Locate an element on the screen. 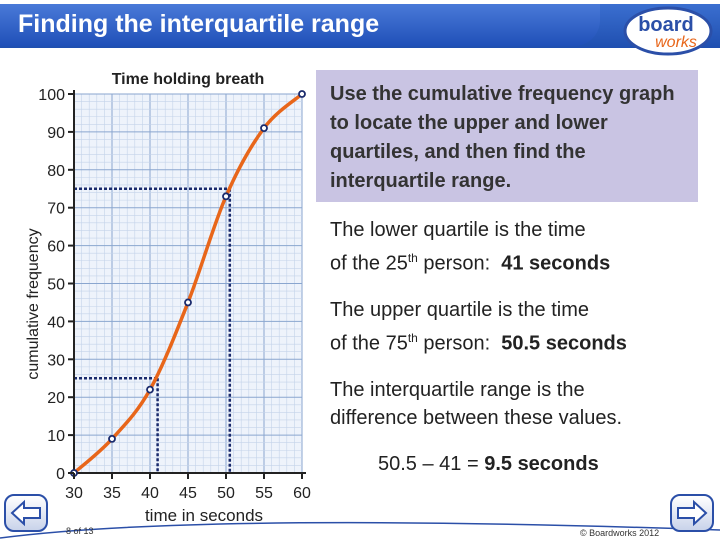 Image resolution: width=720 pixels, height=540 pixels. y-tick-label: 70 is located at coordinates (56, 209).